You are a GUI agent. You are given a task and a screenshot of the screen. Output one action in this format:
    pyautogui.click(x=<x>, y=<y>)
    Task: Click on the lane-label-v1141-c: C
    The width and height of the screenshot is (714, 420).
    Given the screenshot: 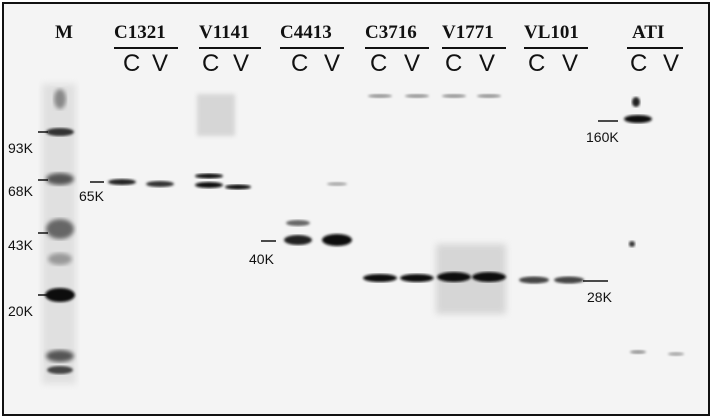 What is the action you would take?
    pyautogui.click(x=211, y=63)
    